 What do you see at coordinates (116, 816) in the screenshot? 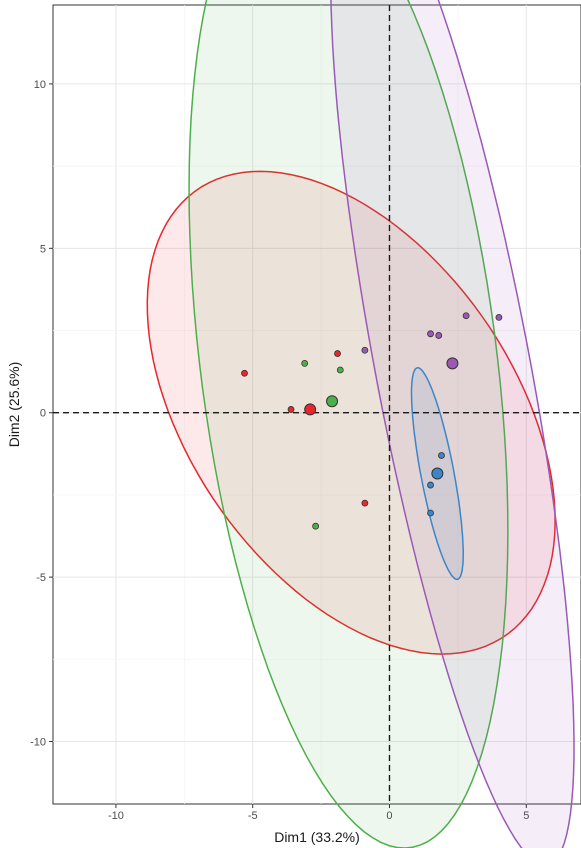
I see `x-tick-label: -10` at bounding box center [116, 816].